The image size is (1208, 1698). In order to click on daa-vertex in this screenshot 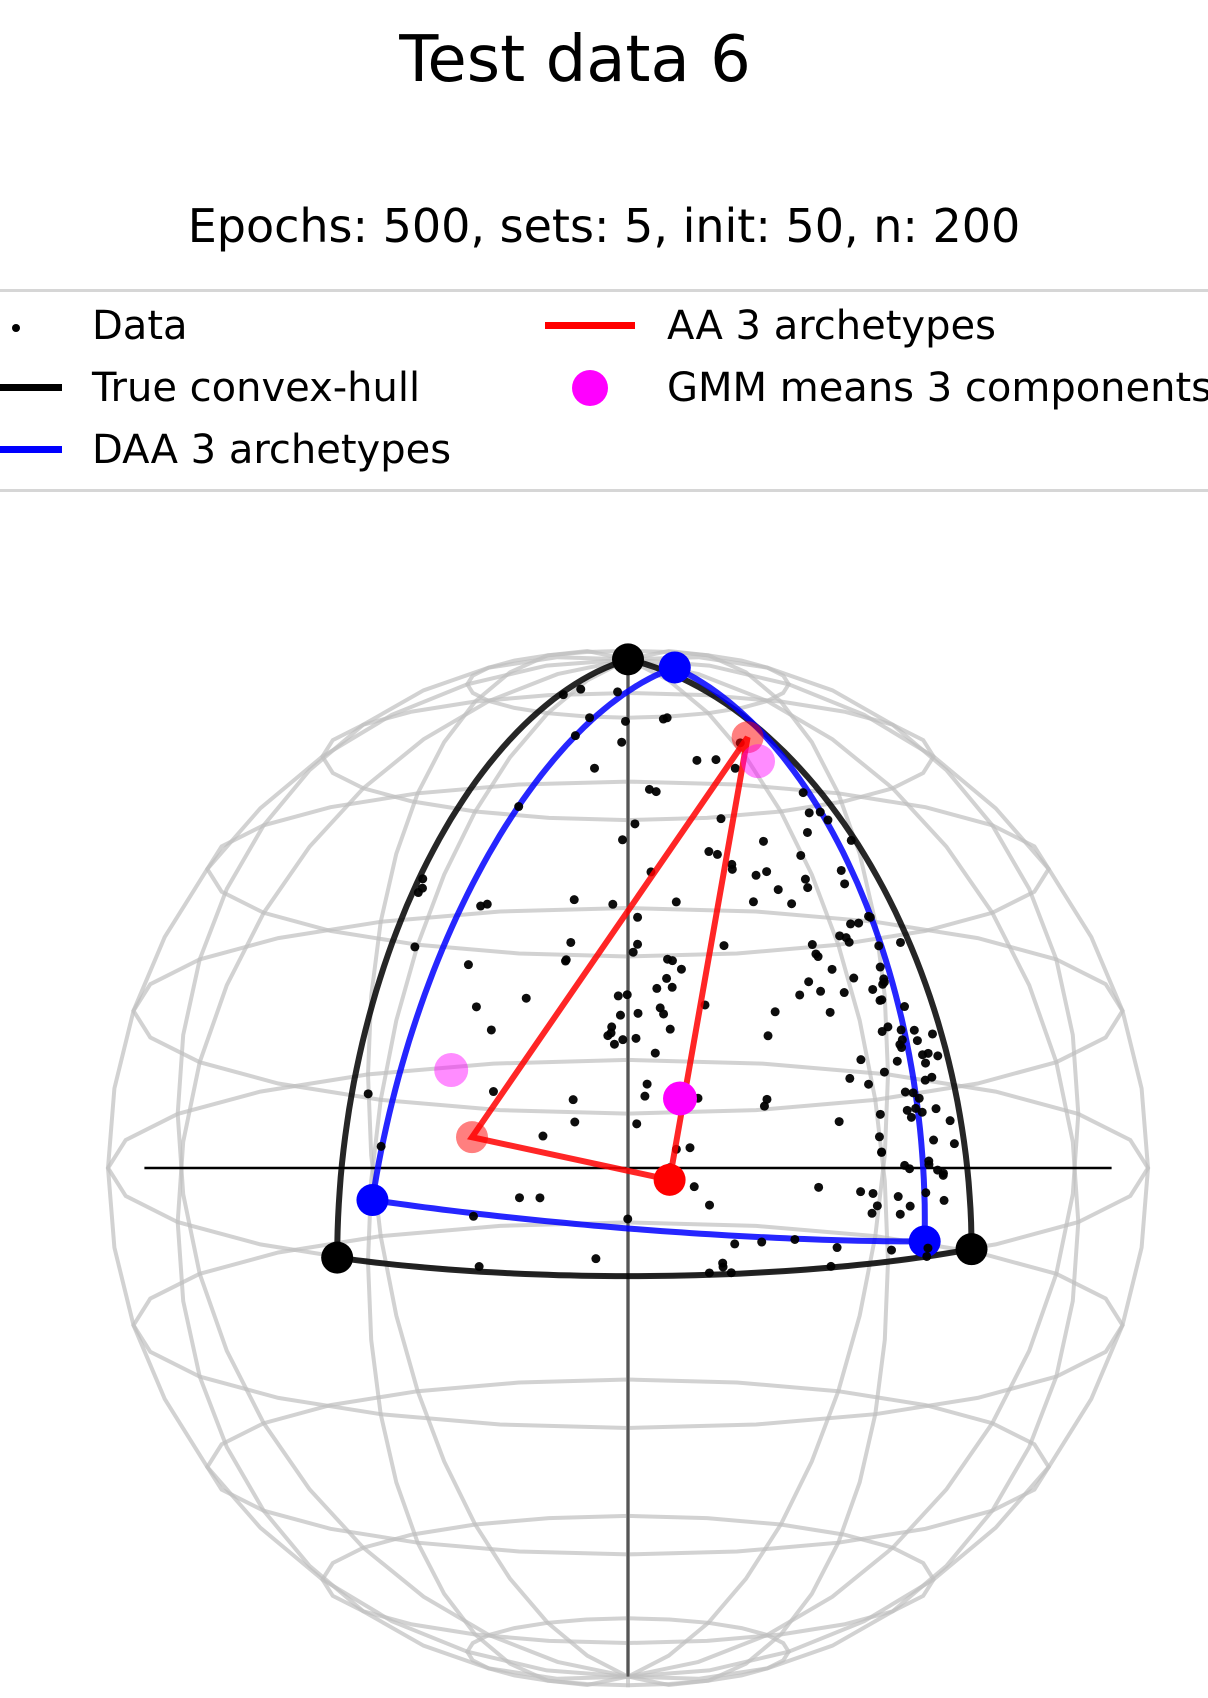, I will do `click(372, 1200)`.